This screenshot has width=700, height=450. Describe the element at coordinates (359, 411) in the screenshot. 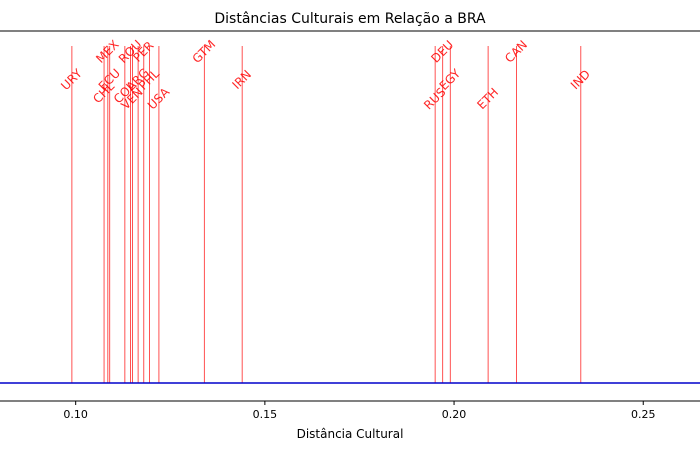

I see `x-axis-ticks: 0.10 0.15 0.20 0.25` at that location.